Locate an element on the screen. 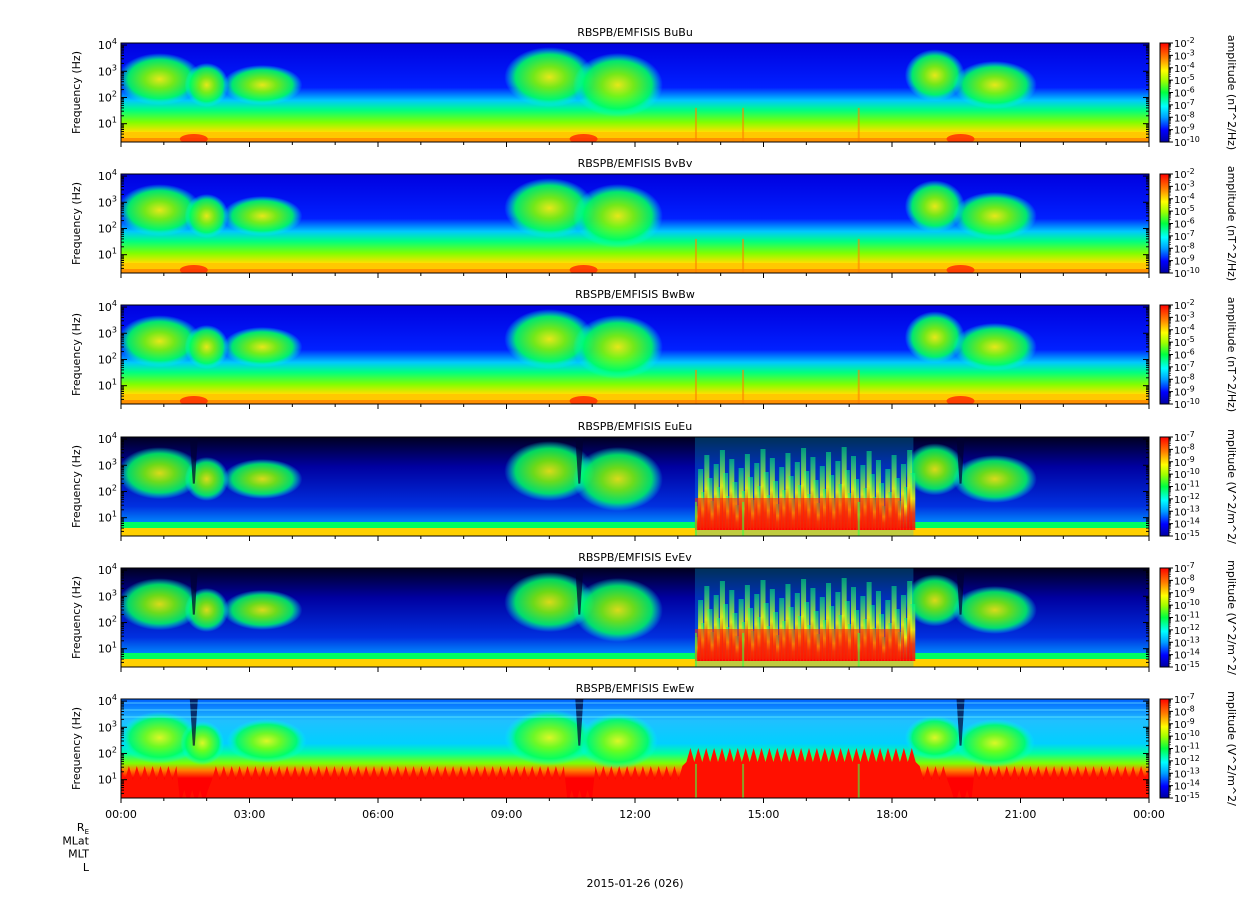  panel-title: RBSPB/EMFISIS BvBv is located at coordinates (635, 163).